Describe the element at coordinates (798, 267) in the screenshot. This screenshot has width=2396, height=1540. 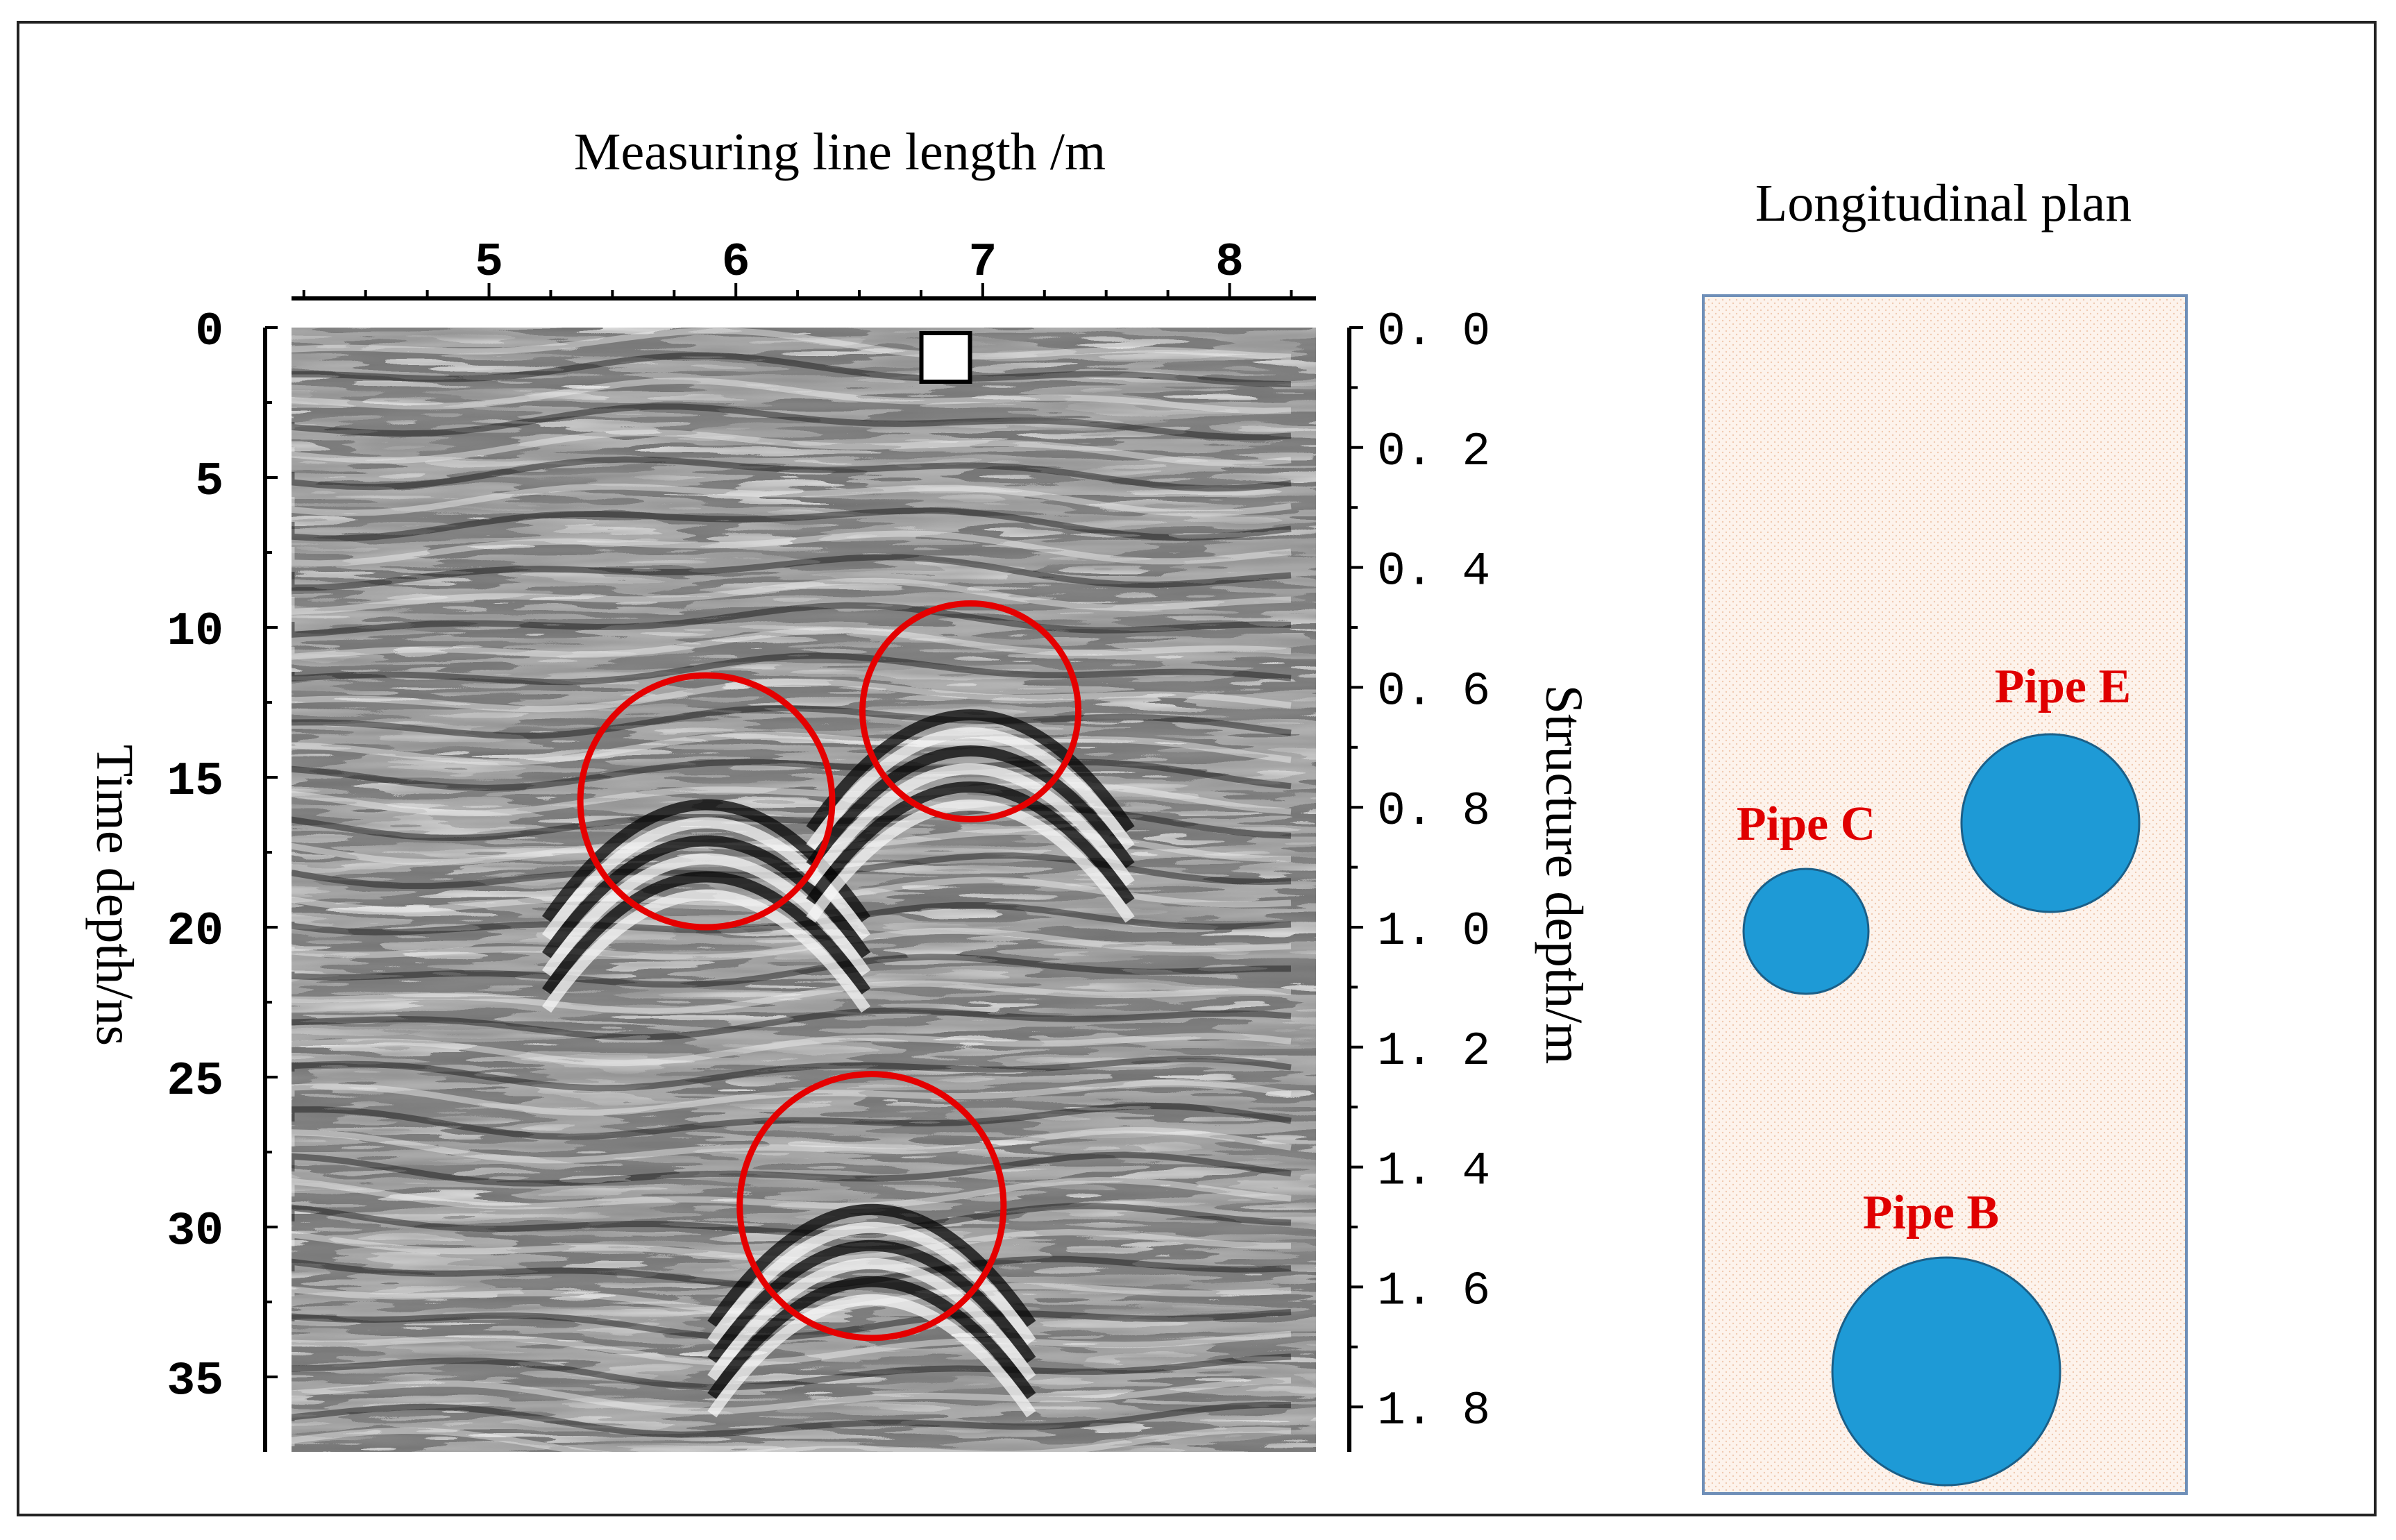
I see `x-axis-ticks: 5 6 7 8` at that location.